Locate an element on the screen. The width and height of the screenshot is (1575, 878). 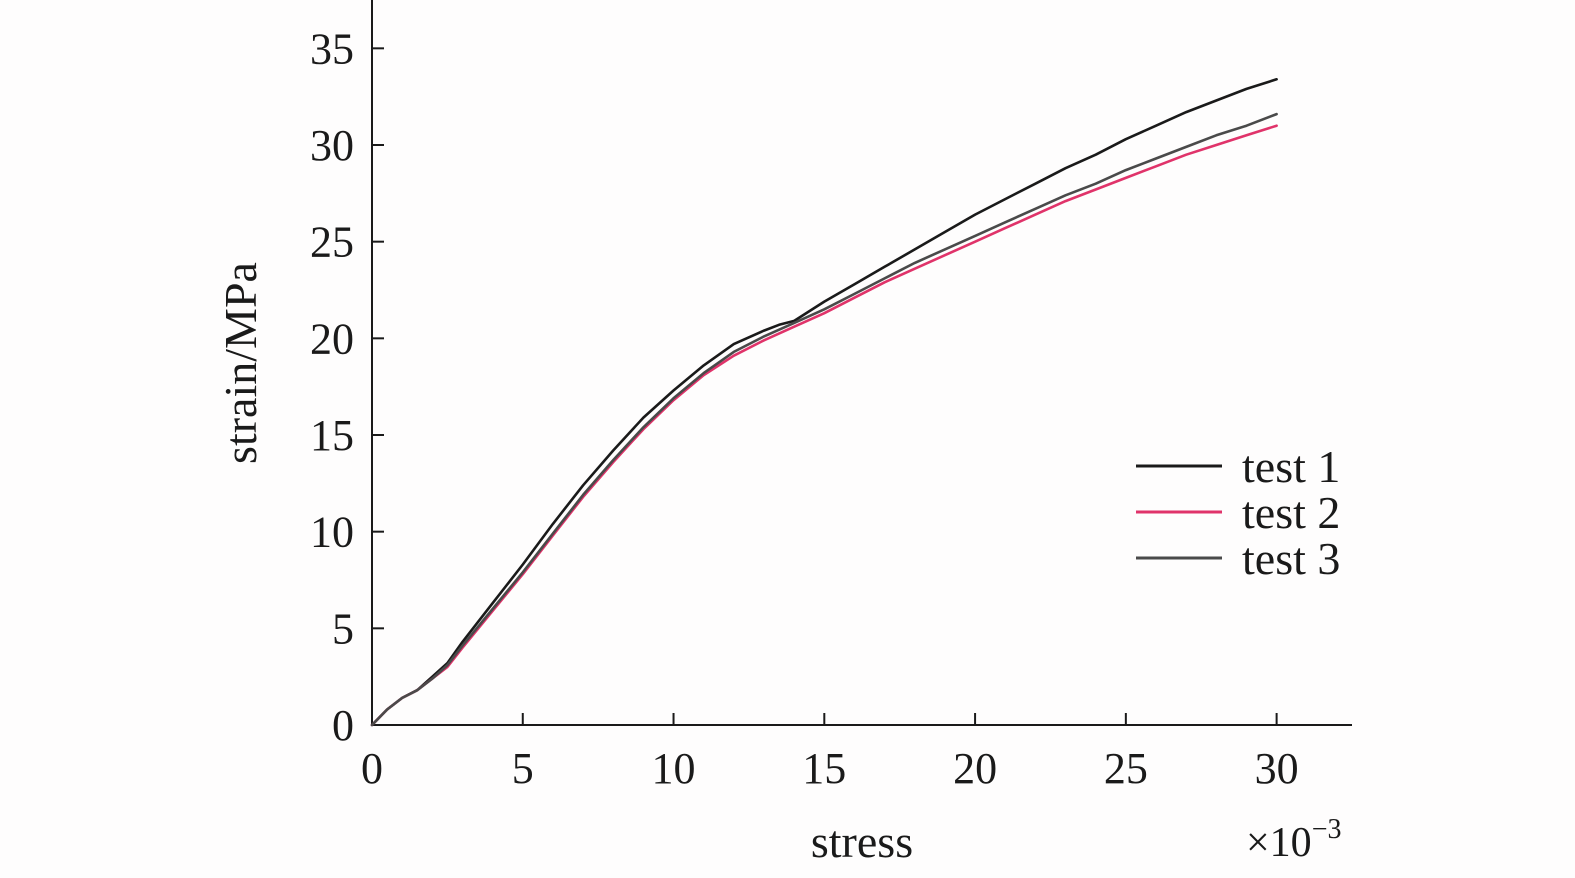
legend-label-test-3: test 3 is located at coordinates (1291, 558).